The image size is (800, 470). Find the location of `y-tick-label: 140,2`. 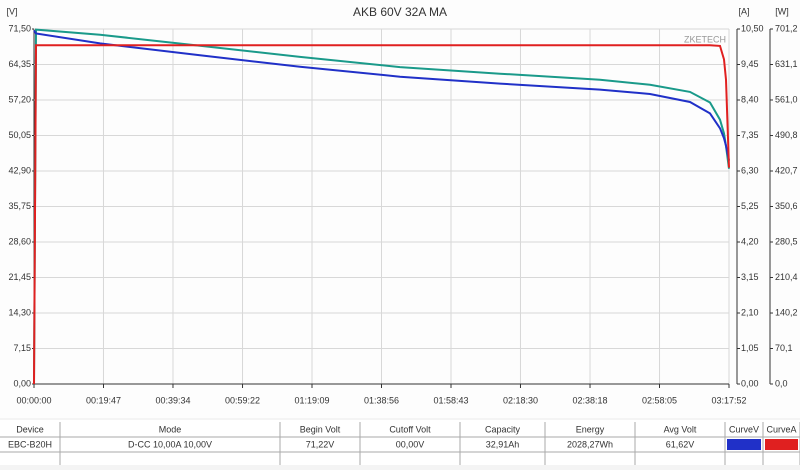

y-tick-label: 140,2 is located at coordinates (786, 312).